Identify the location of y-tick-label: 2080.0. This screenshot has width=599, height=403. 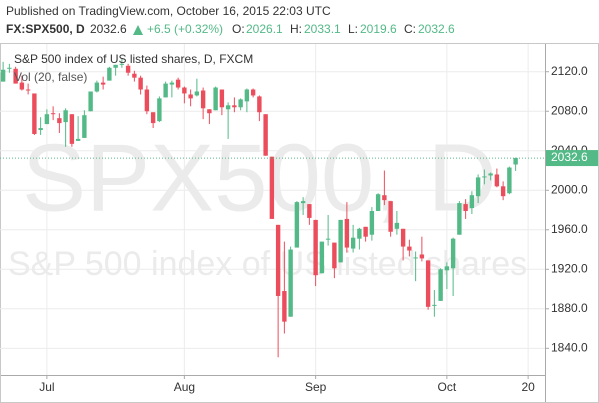
(569, 110).